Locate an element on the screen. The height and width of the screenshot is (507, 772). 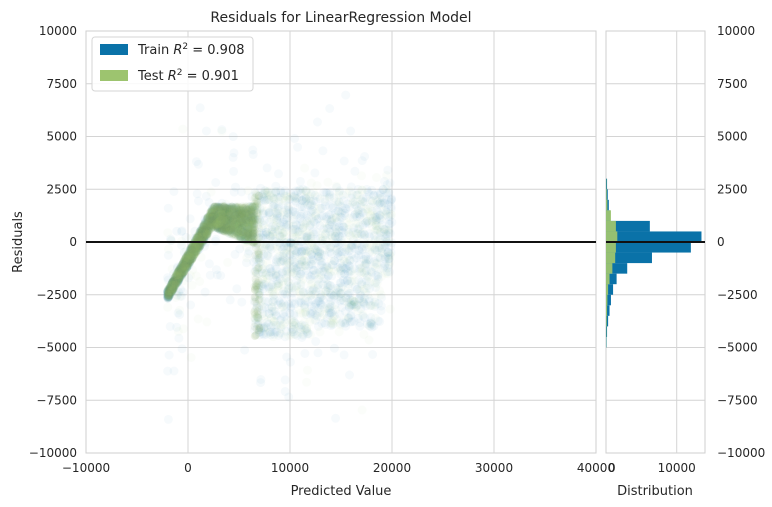
y-tick-label: 0 is located at coordinates (73, 242).